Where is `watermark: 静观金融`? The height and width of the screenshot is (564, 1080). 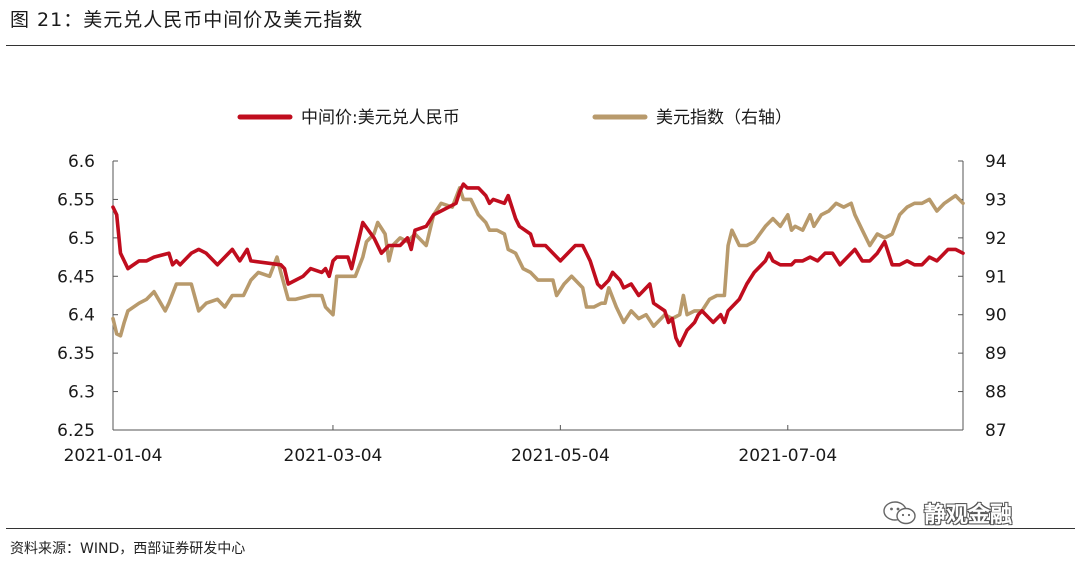 watermark: 静观金融 is located at coordinates (947, 513).